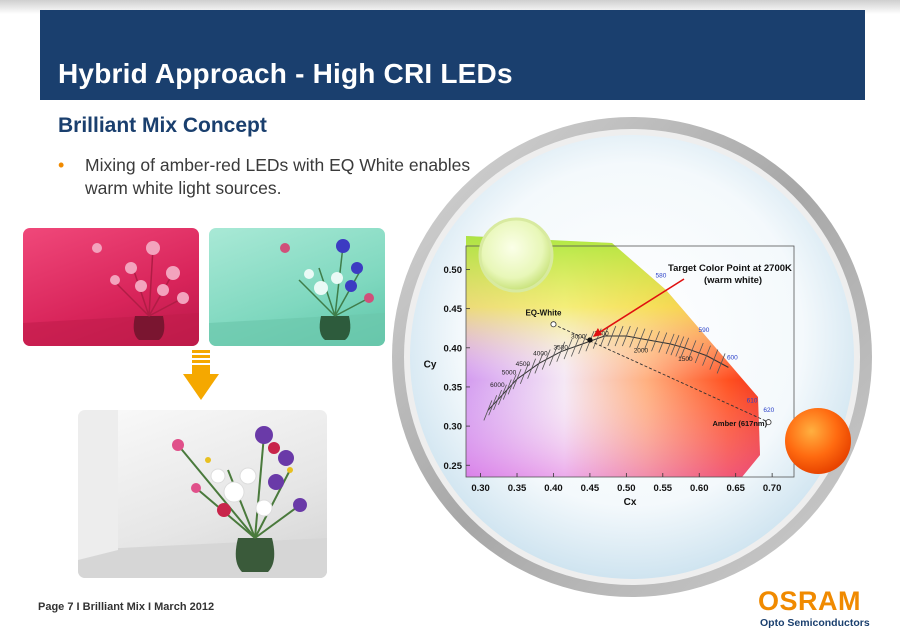  What do you see at coordinates (578, 336) in the screenshot?
I see `cct-label: 3000` at bounding box center [578, 336].